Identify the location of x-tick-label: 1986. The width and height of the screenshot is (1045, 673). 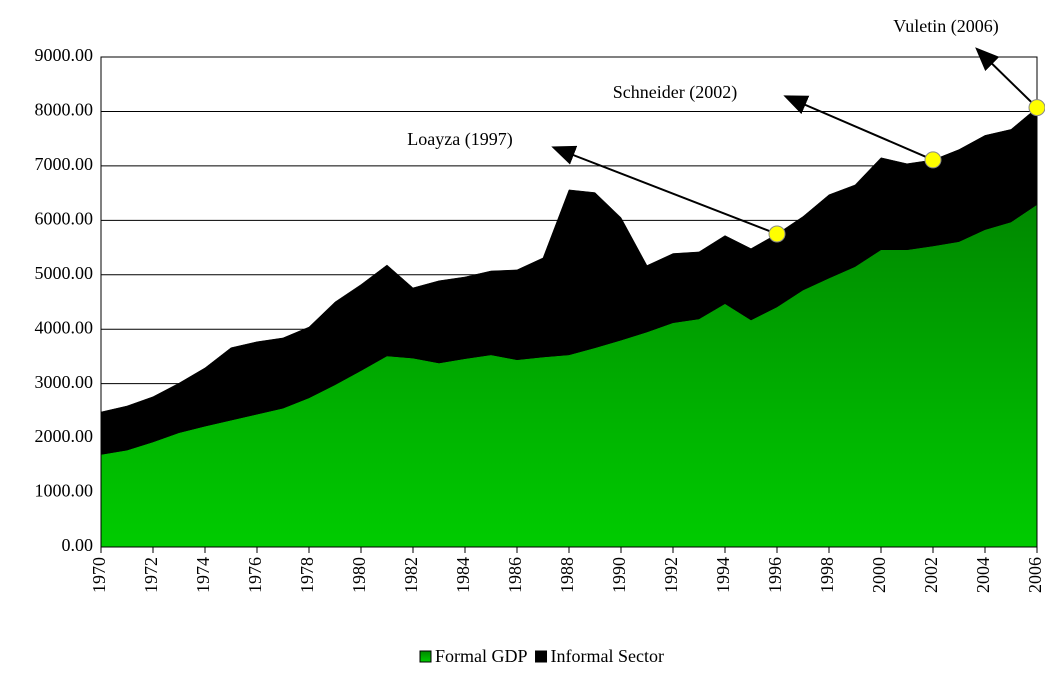
(515, 575).